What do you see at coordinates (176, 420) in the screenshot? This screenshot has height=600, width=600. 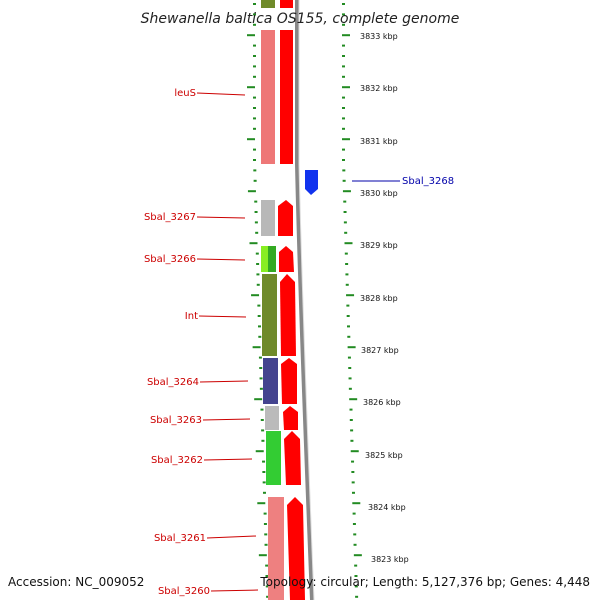 I see `gene-label-sbal-3263: Sbal_3263` at bounding box center [176, 420].